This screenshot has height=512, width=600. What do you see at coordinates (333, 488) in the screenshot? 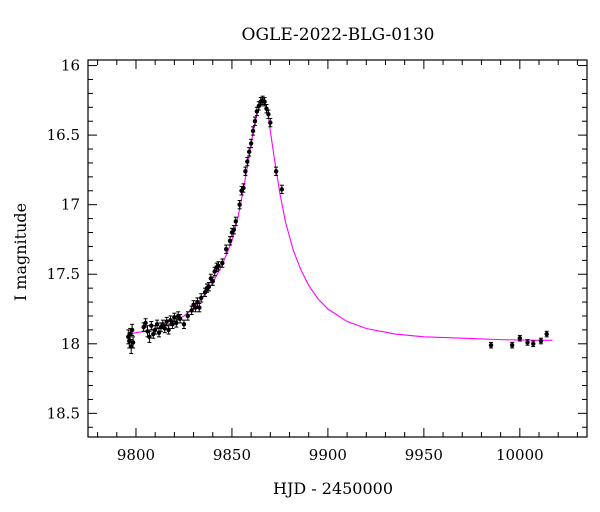
I see `x-axis-label: HJD - 2450000` at bounding box center [333, 488].